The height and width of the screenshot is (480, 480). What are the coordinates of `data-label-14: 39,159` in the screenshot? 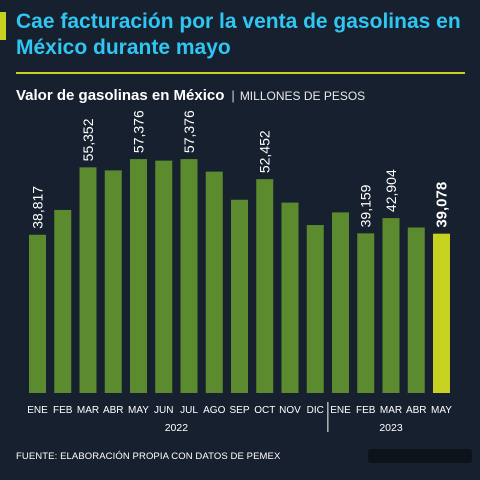 It's located at (366, 205).